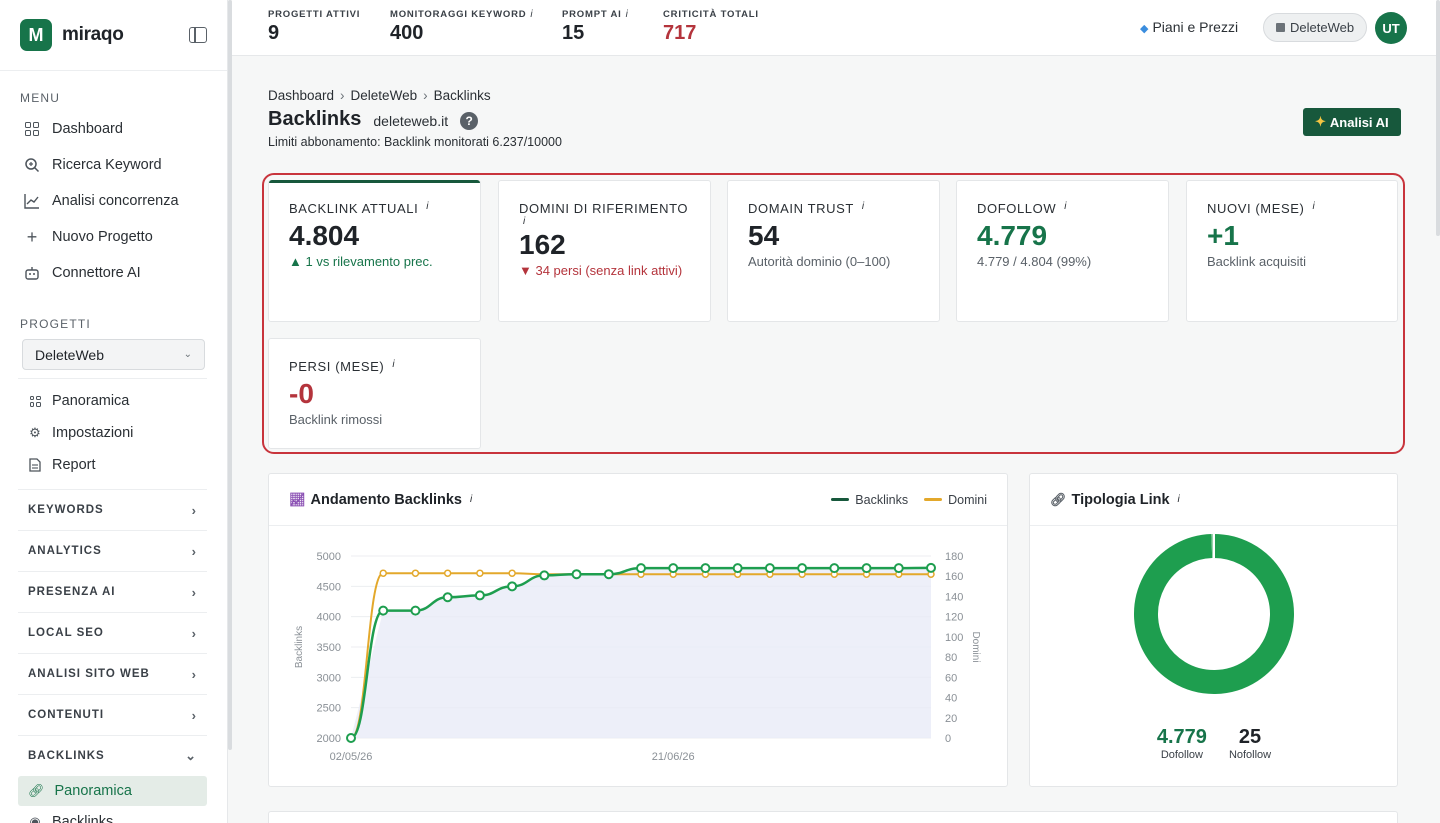  Describe the element at coordinates (36, 35) in the screenshot. I see `logo-icon: M` at that location.